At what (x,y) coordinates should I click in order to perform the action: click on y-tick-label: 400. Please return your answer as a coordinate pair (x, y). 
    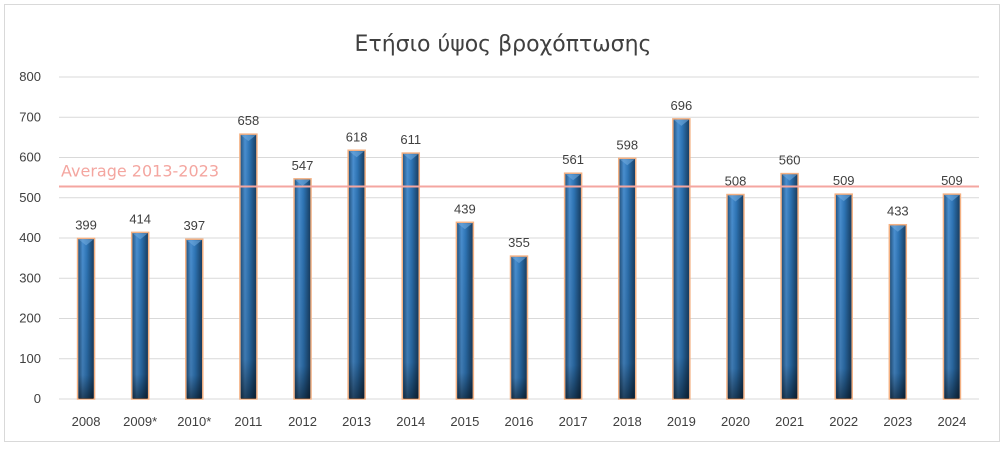
    Looking at the image, I should click on (30, 237).